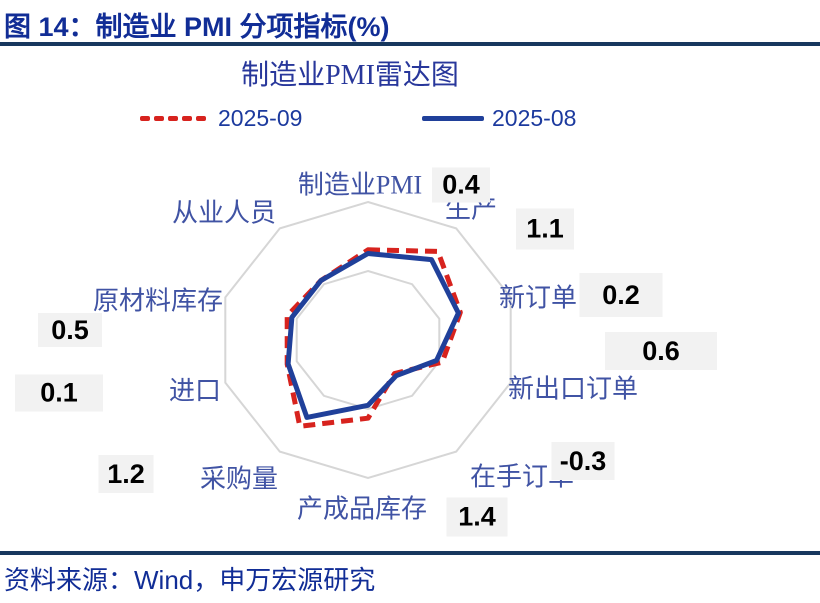 The height and width of the screenshot is (603, 820). I want to click on solid-blue-line-swatch, so click(453, 118).